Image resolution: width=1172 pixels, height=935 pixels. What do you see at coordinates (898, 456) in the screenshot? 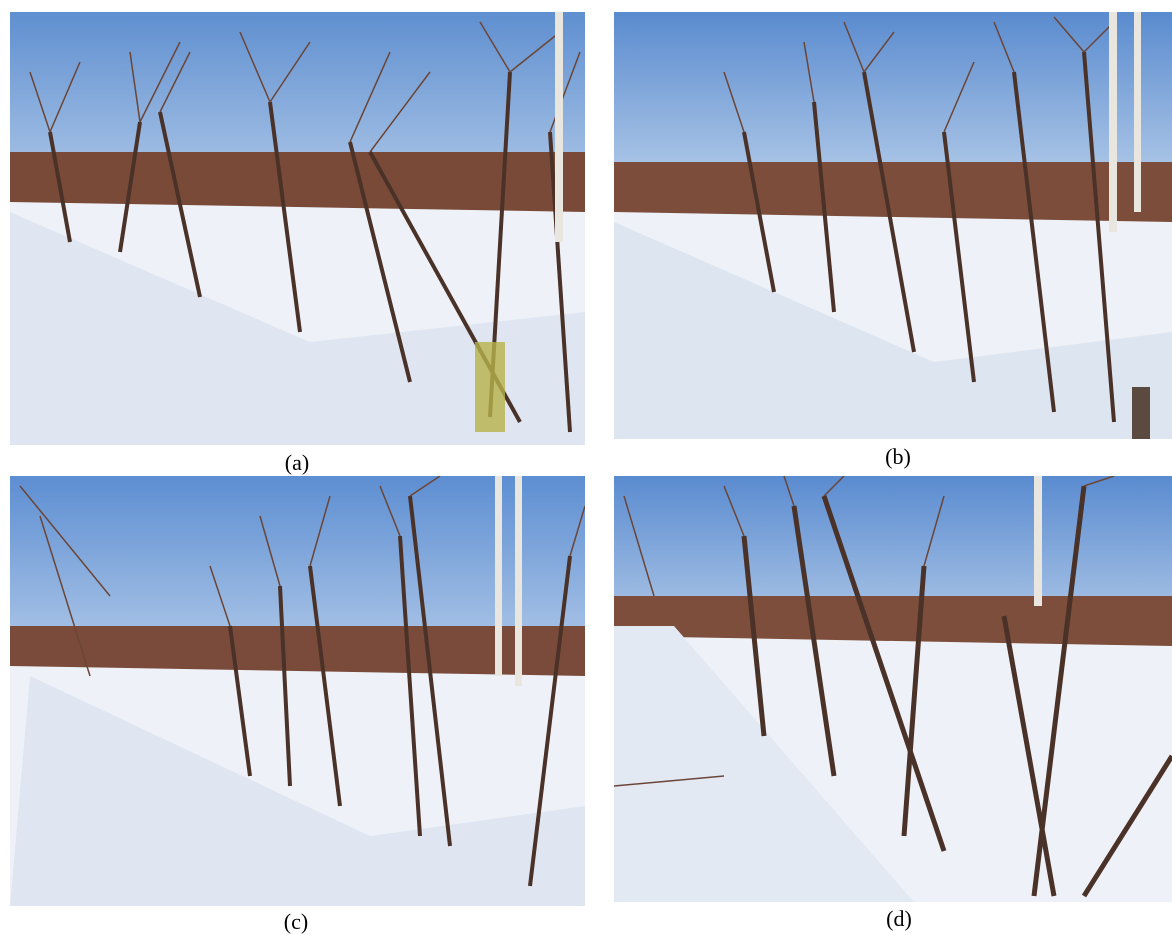
I see `caption-b: (b)` at bounding box center [898, 456].